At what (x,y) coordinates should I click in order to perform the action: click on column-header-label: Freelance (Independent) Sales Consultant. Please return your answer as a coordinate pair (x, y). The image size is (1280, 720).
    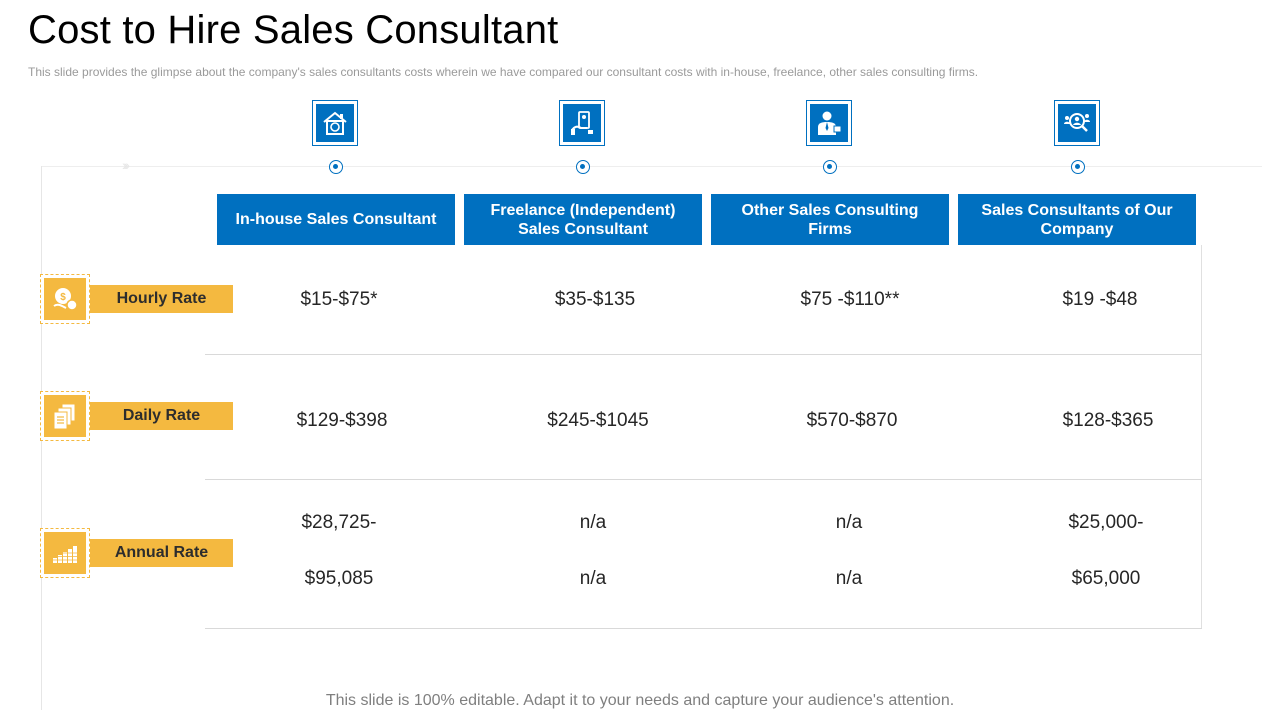
    Looking at the image, I should click on (583, 219).